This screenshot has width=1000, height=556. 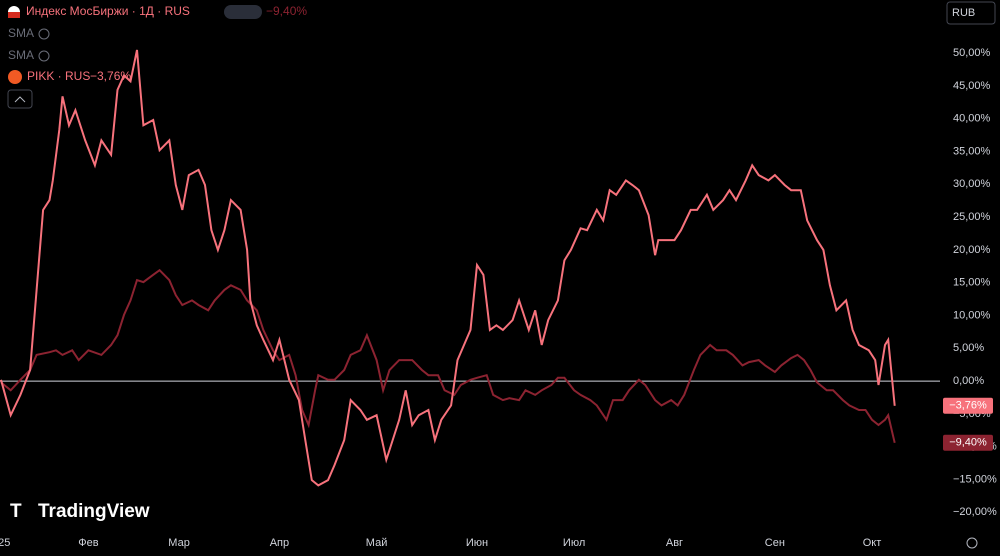 What do you see at coordinates (972, 53) in the screenshot?
I see `y-tick-label: 50,00%` at bounding box center [972, 53].